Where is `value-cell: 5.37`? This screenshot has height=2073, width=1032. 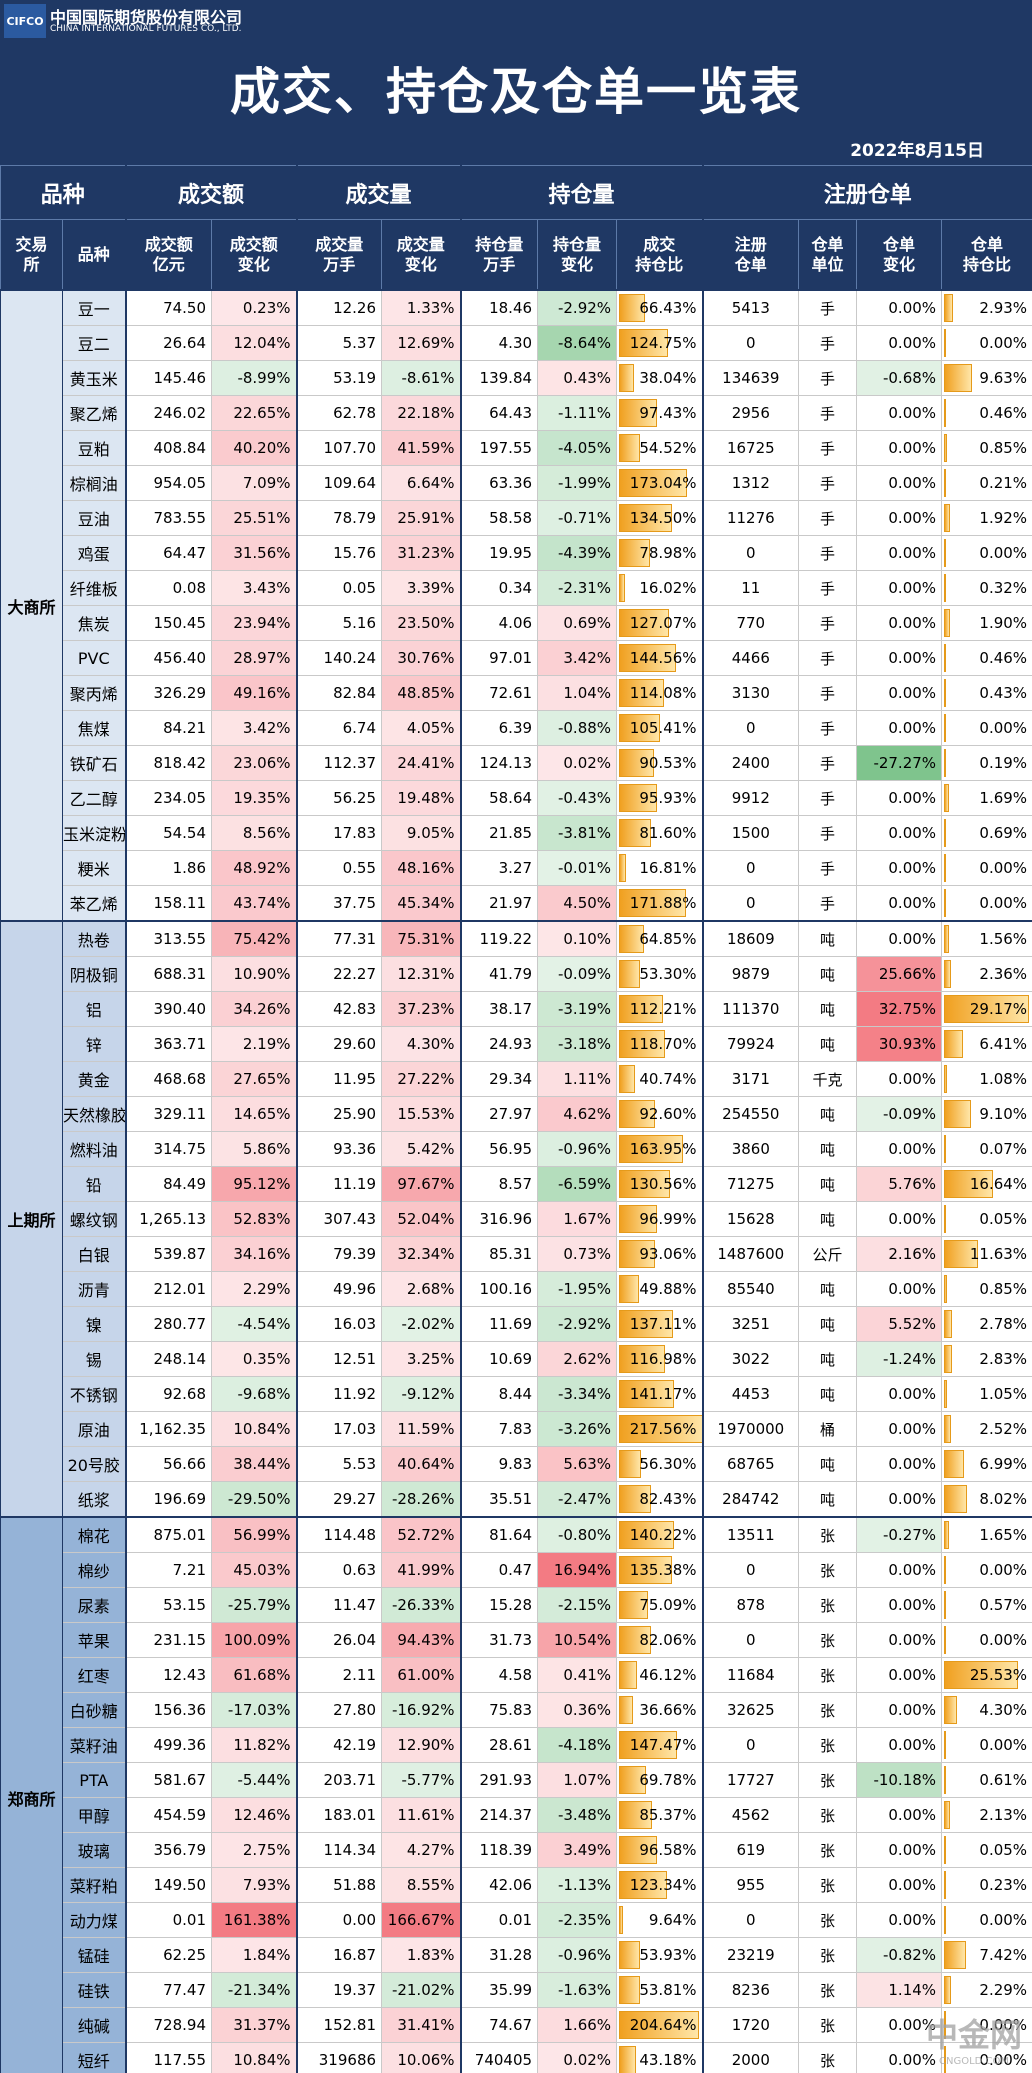 value-cell: 5.37 is located at coordinates (339, 343).